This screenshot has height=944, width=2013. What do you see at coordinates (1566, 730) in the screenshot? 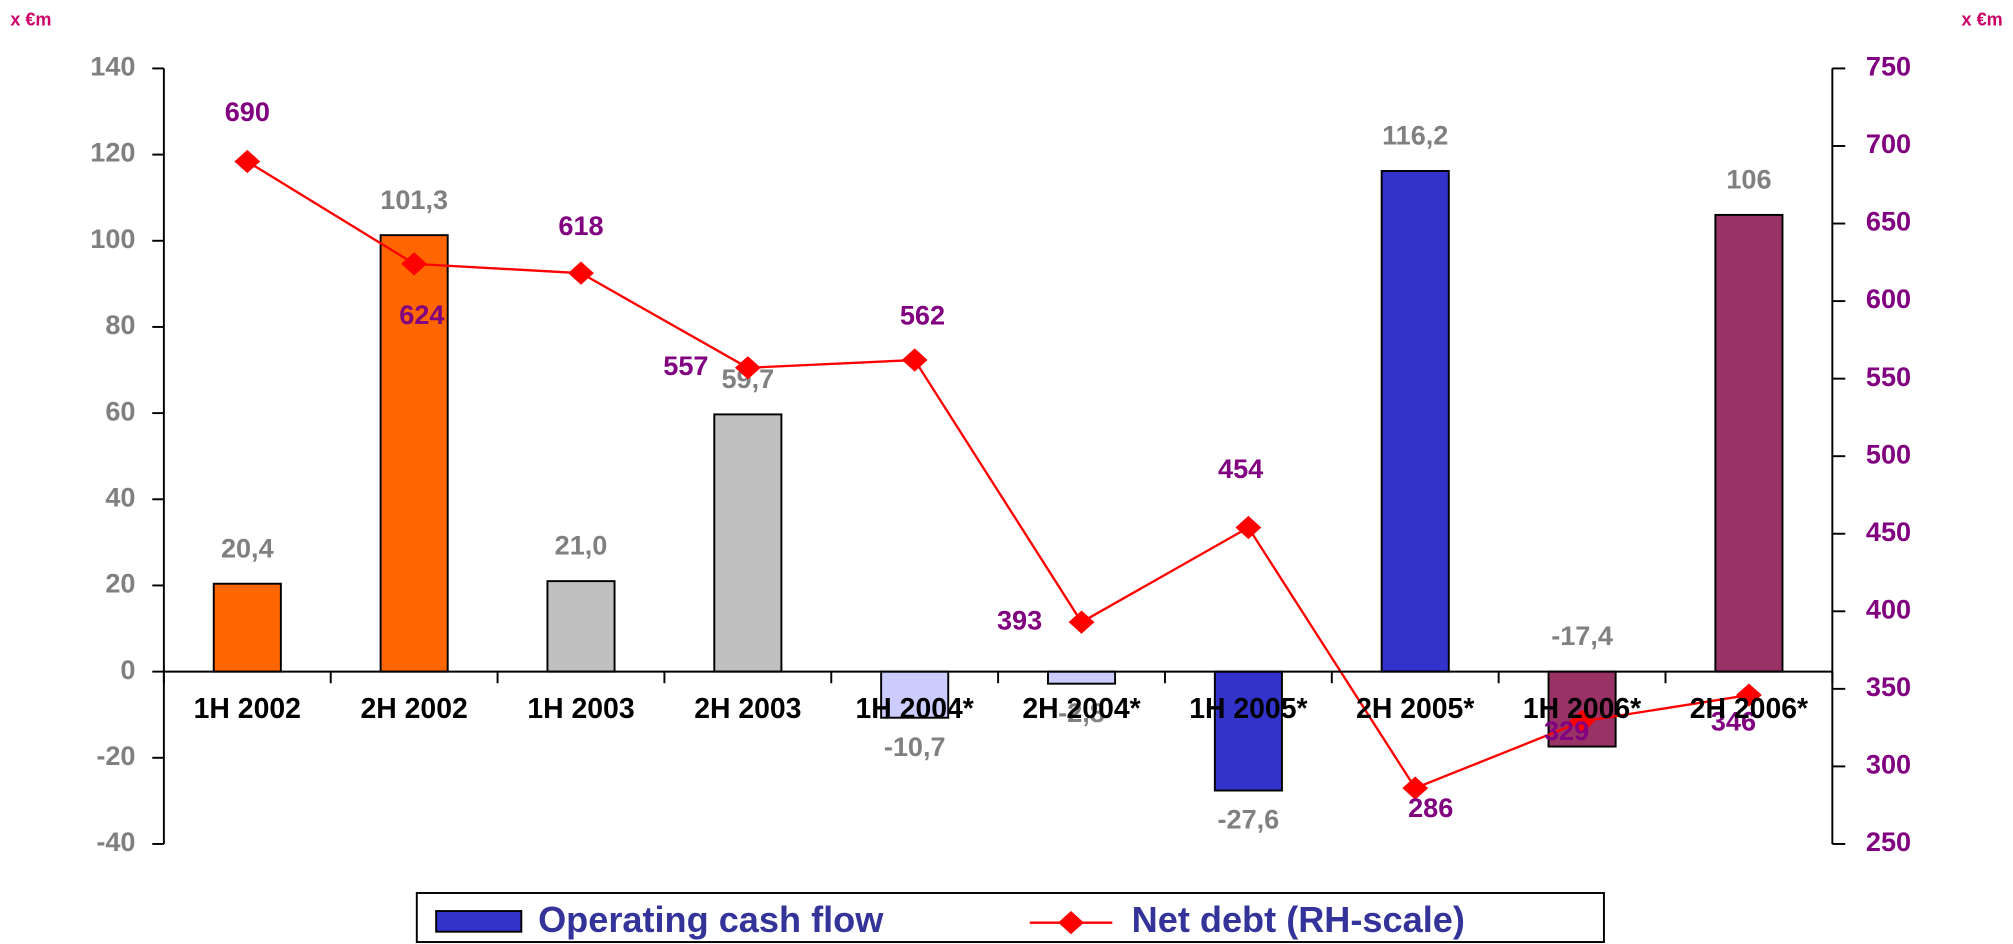
I see `line-value-label: 329` at bounding box center [1566, 730].